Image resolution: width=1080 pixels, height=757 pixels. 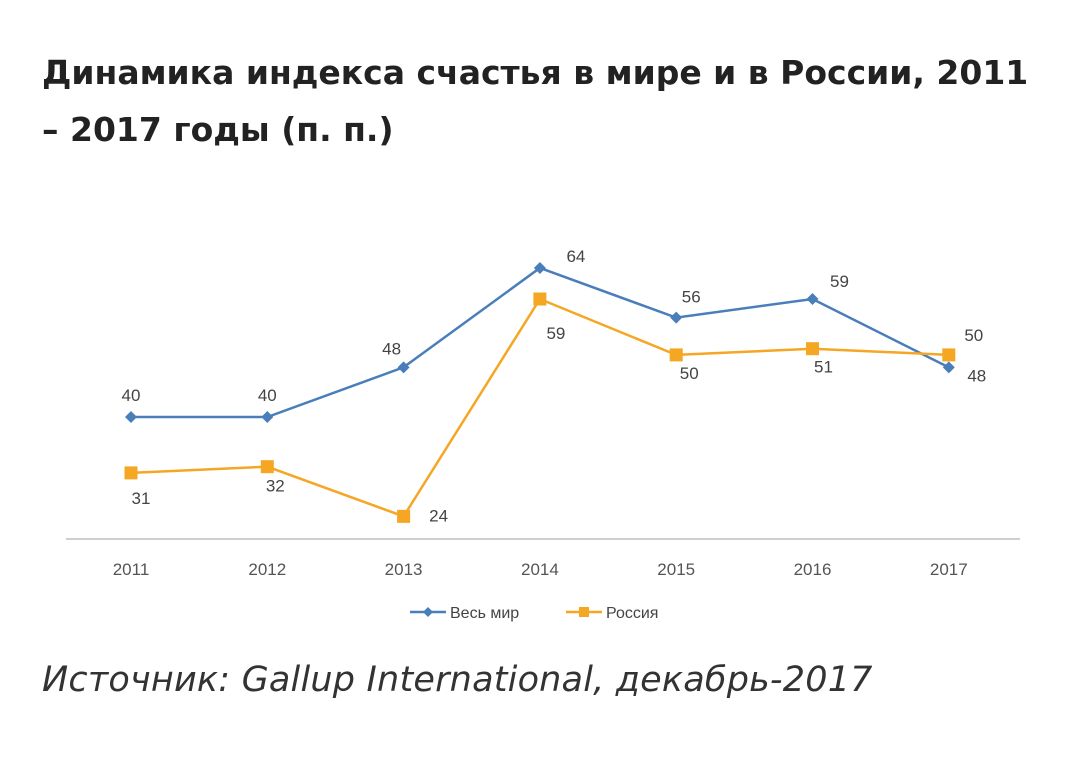 What do you see at coordinates (575, 256) in the screenshot?
I see `data-label: 64` at bounding box center [575, 256].